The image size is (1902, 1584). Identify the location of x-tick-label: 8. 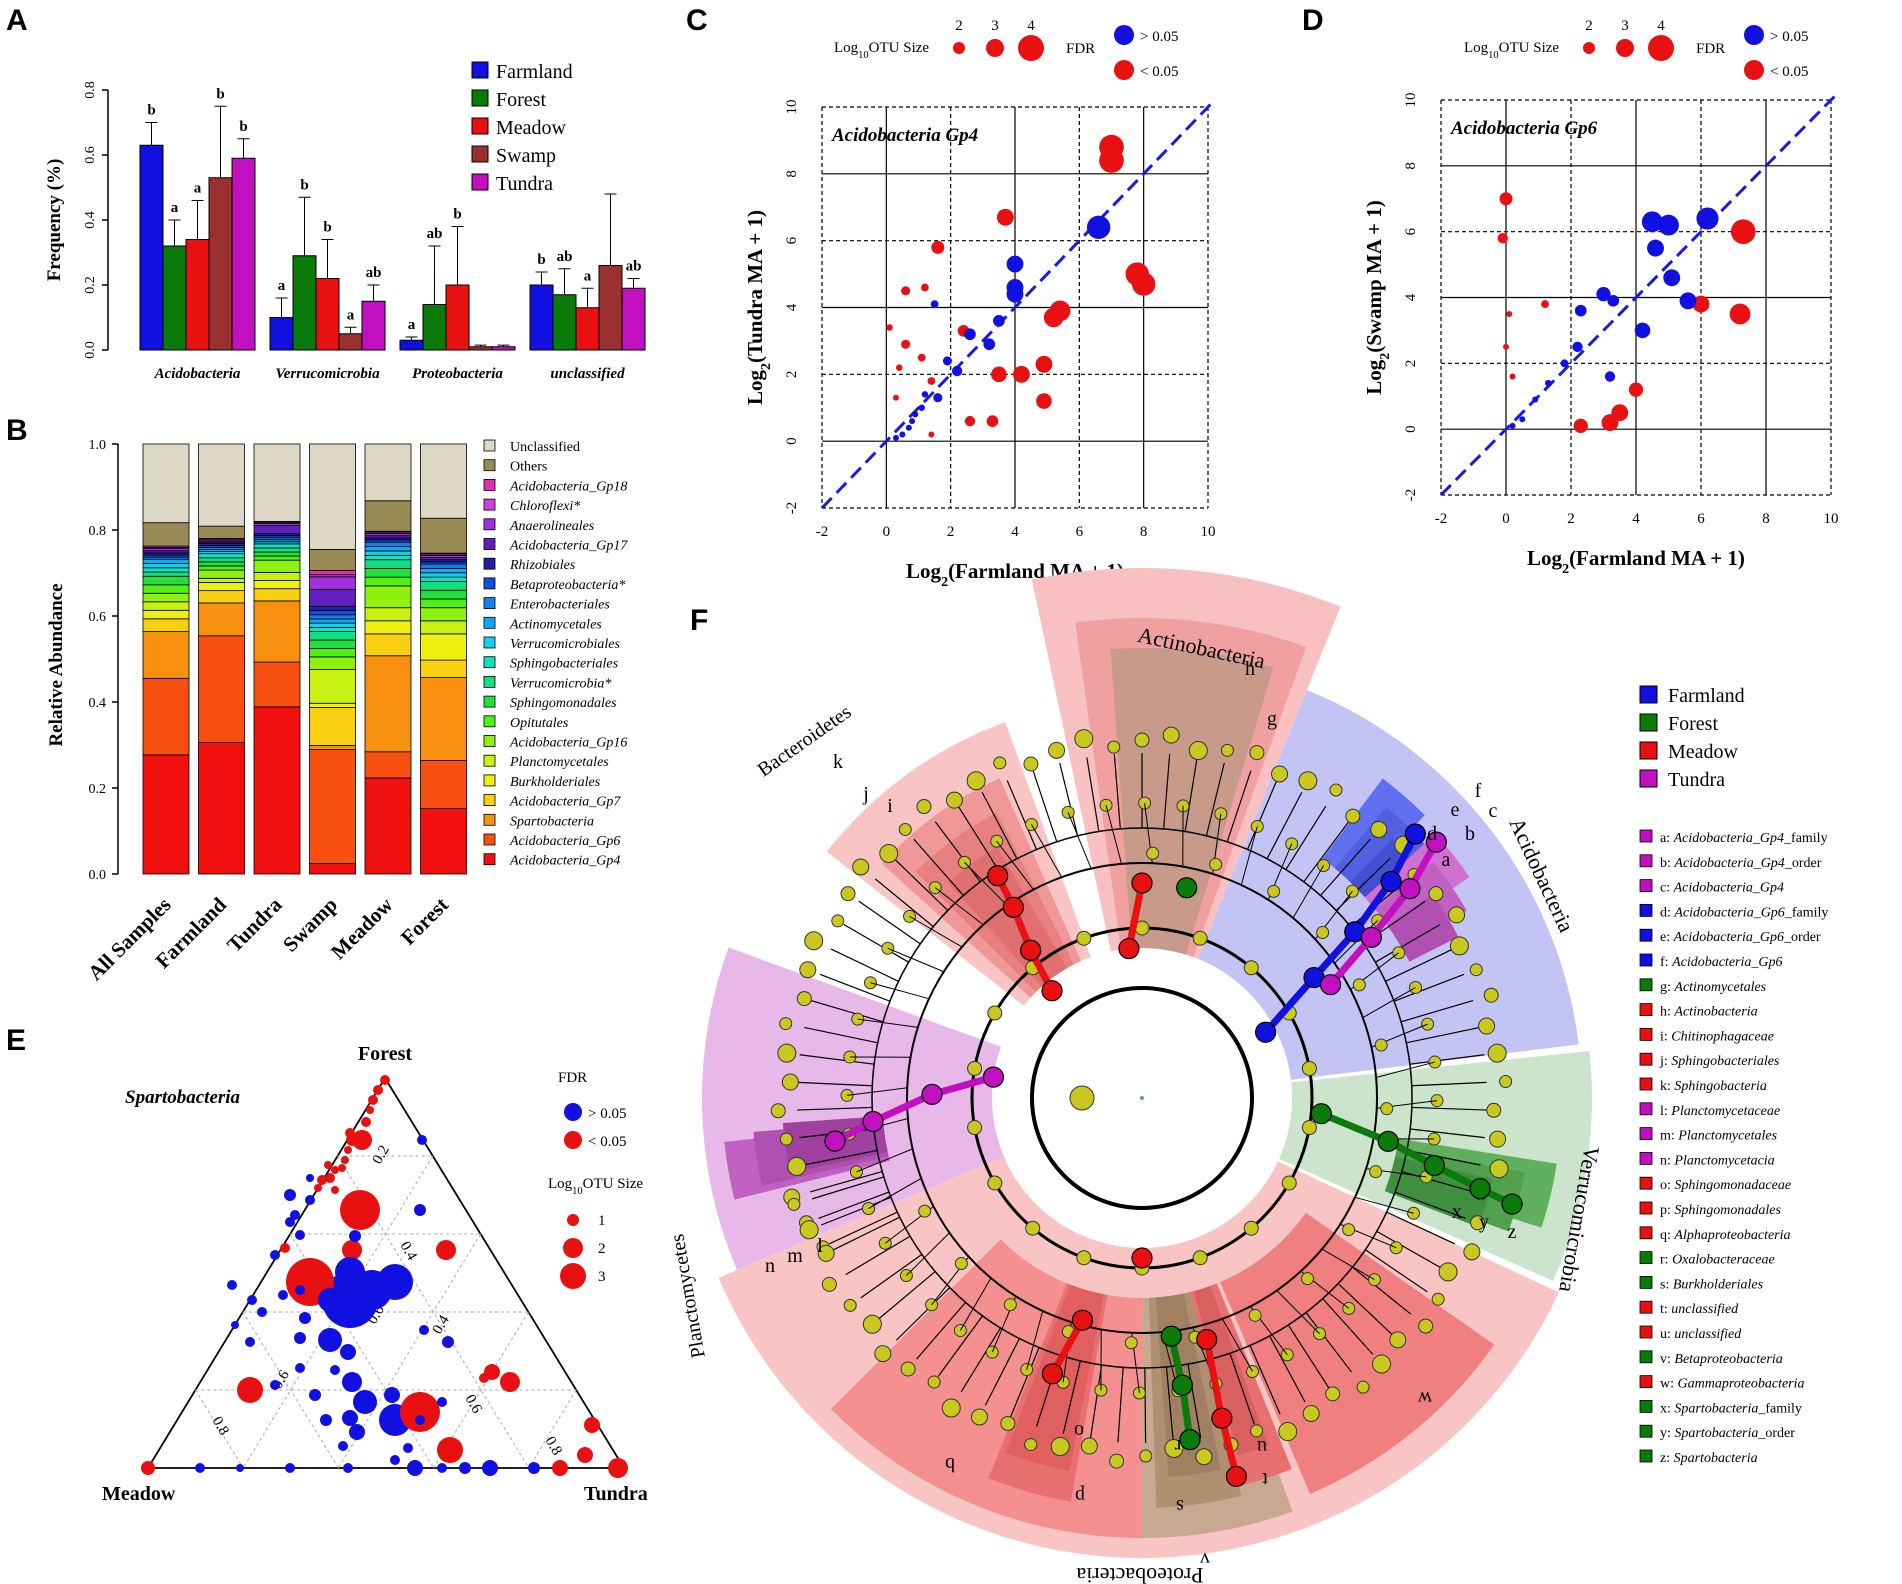
(1766, 519).